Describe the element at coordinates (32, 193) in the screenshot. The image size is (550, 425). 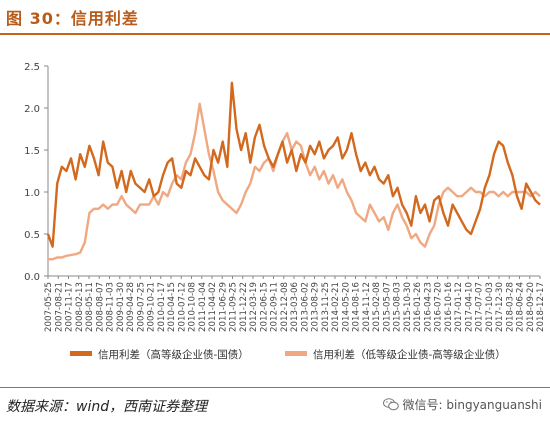
I see `y-tick-label: 1.0` at that location.